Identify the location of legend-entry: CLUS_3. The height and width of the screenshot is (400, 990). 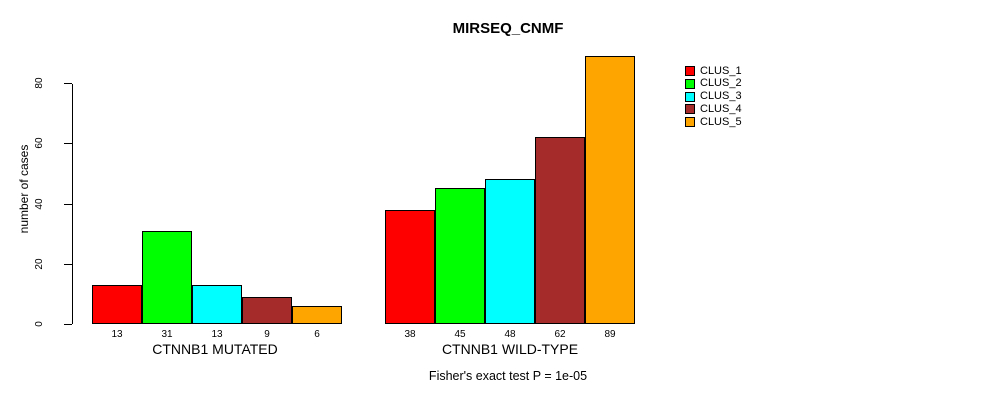
(713, 96).